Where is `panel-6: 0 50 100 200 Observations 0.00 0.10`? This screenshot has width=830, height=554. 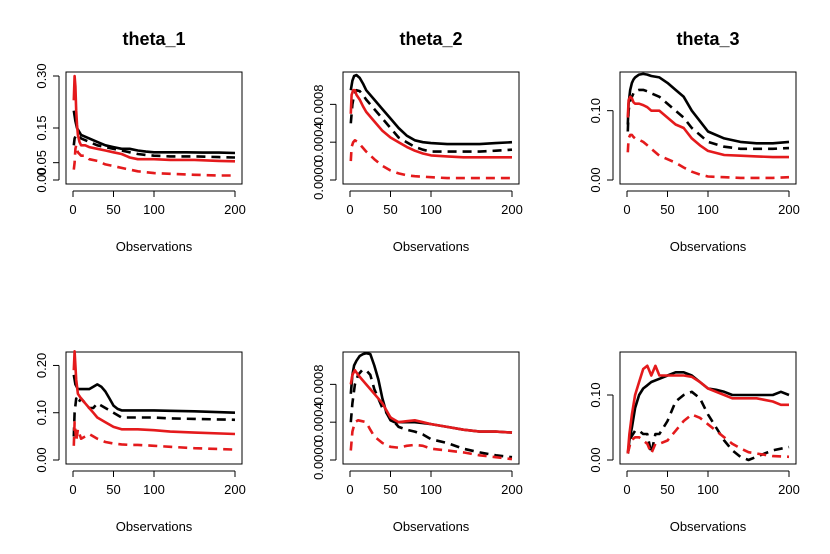
panel-6: 0 50 100 200 Observations 0.00 0.10 is located at coordinates (694, 442).